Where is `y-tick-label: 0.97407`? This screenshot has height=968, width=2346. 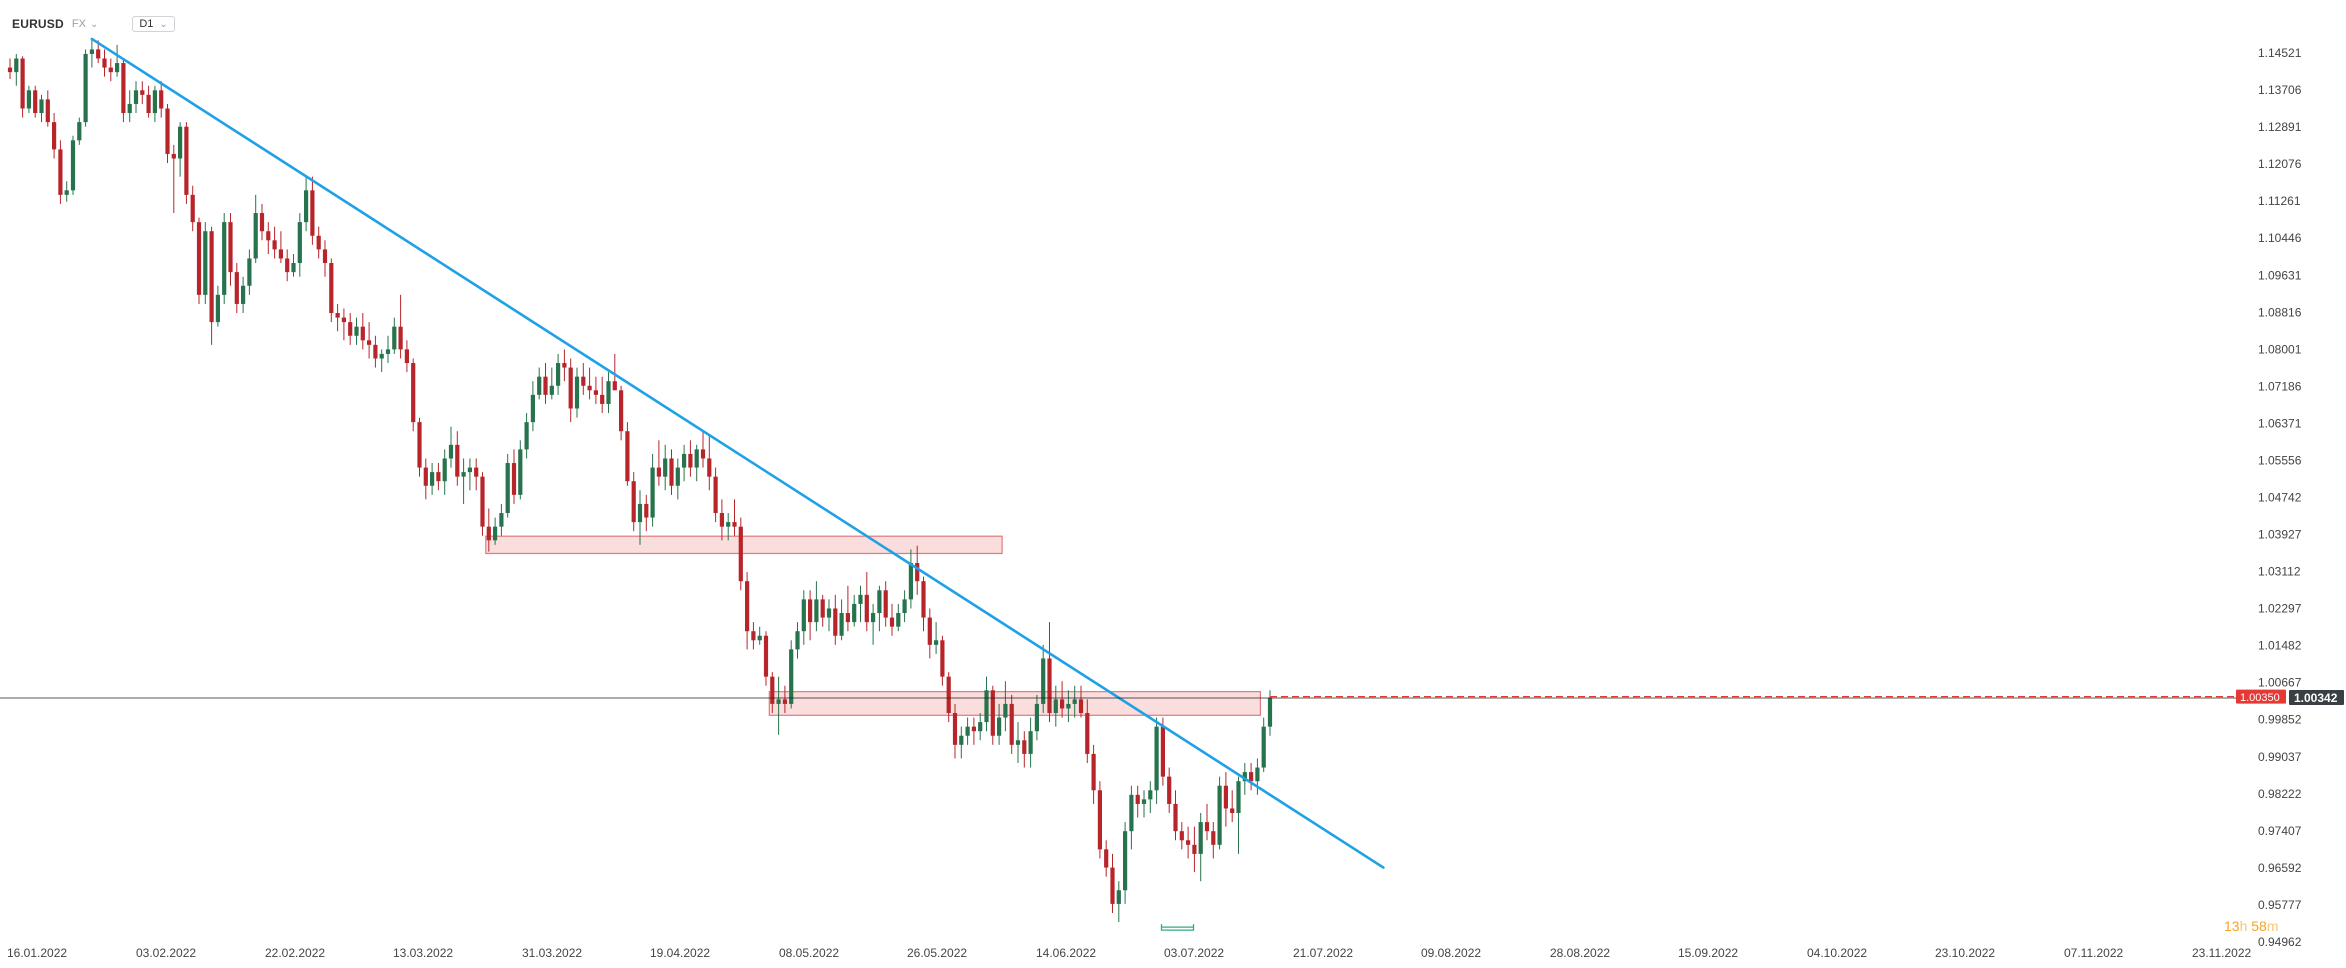 y-tick-label: 0.97407 is located at coordinates (2280, 831).